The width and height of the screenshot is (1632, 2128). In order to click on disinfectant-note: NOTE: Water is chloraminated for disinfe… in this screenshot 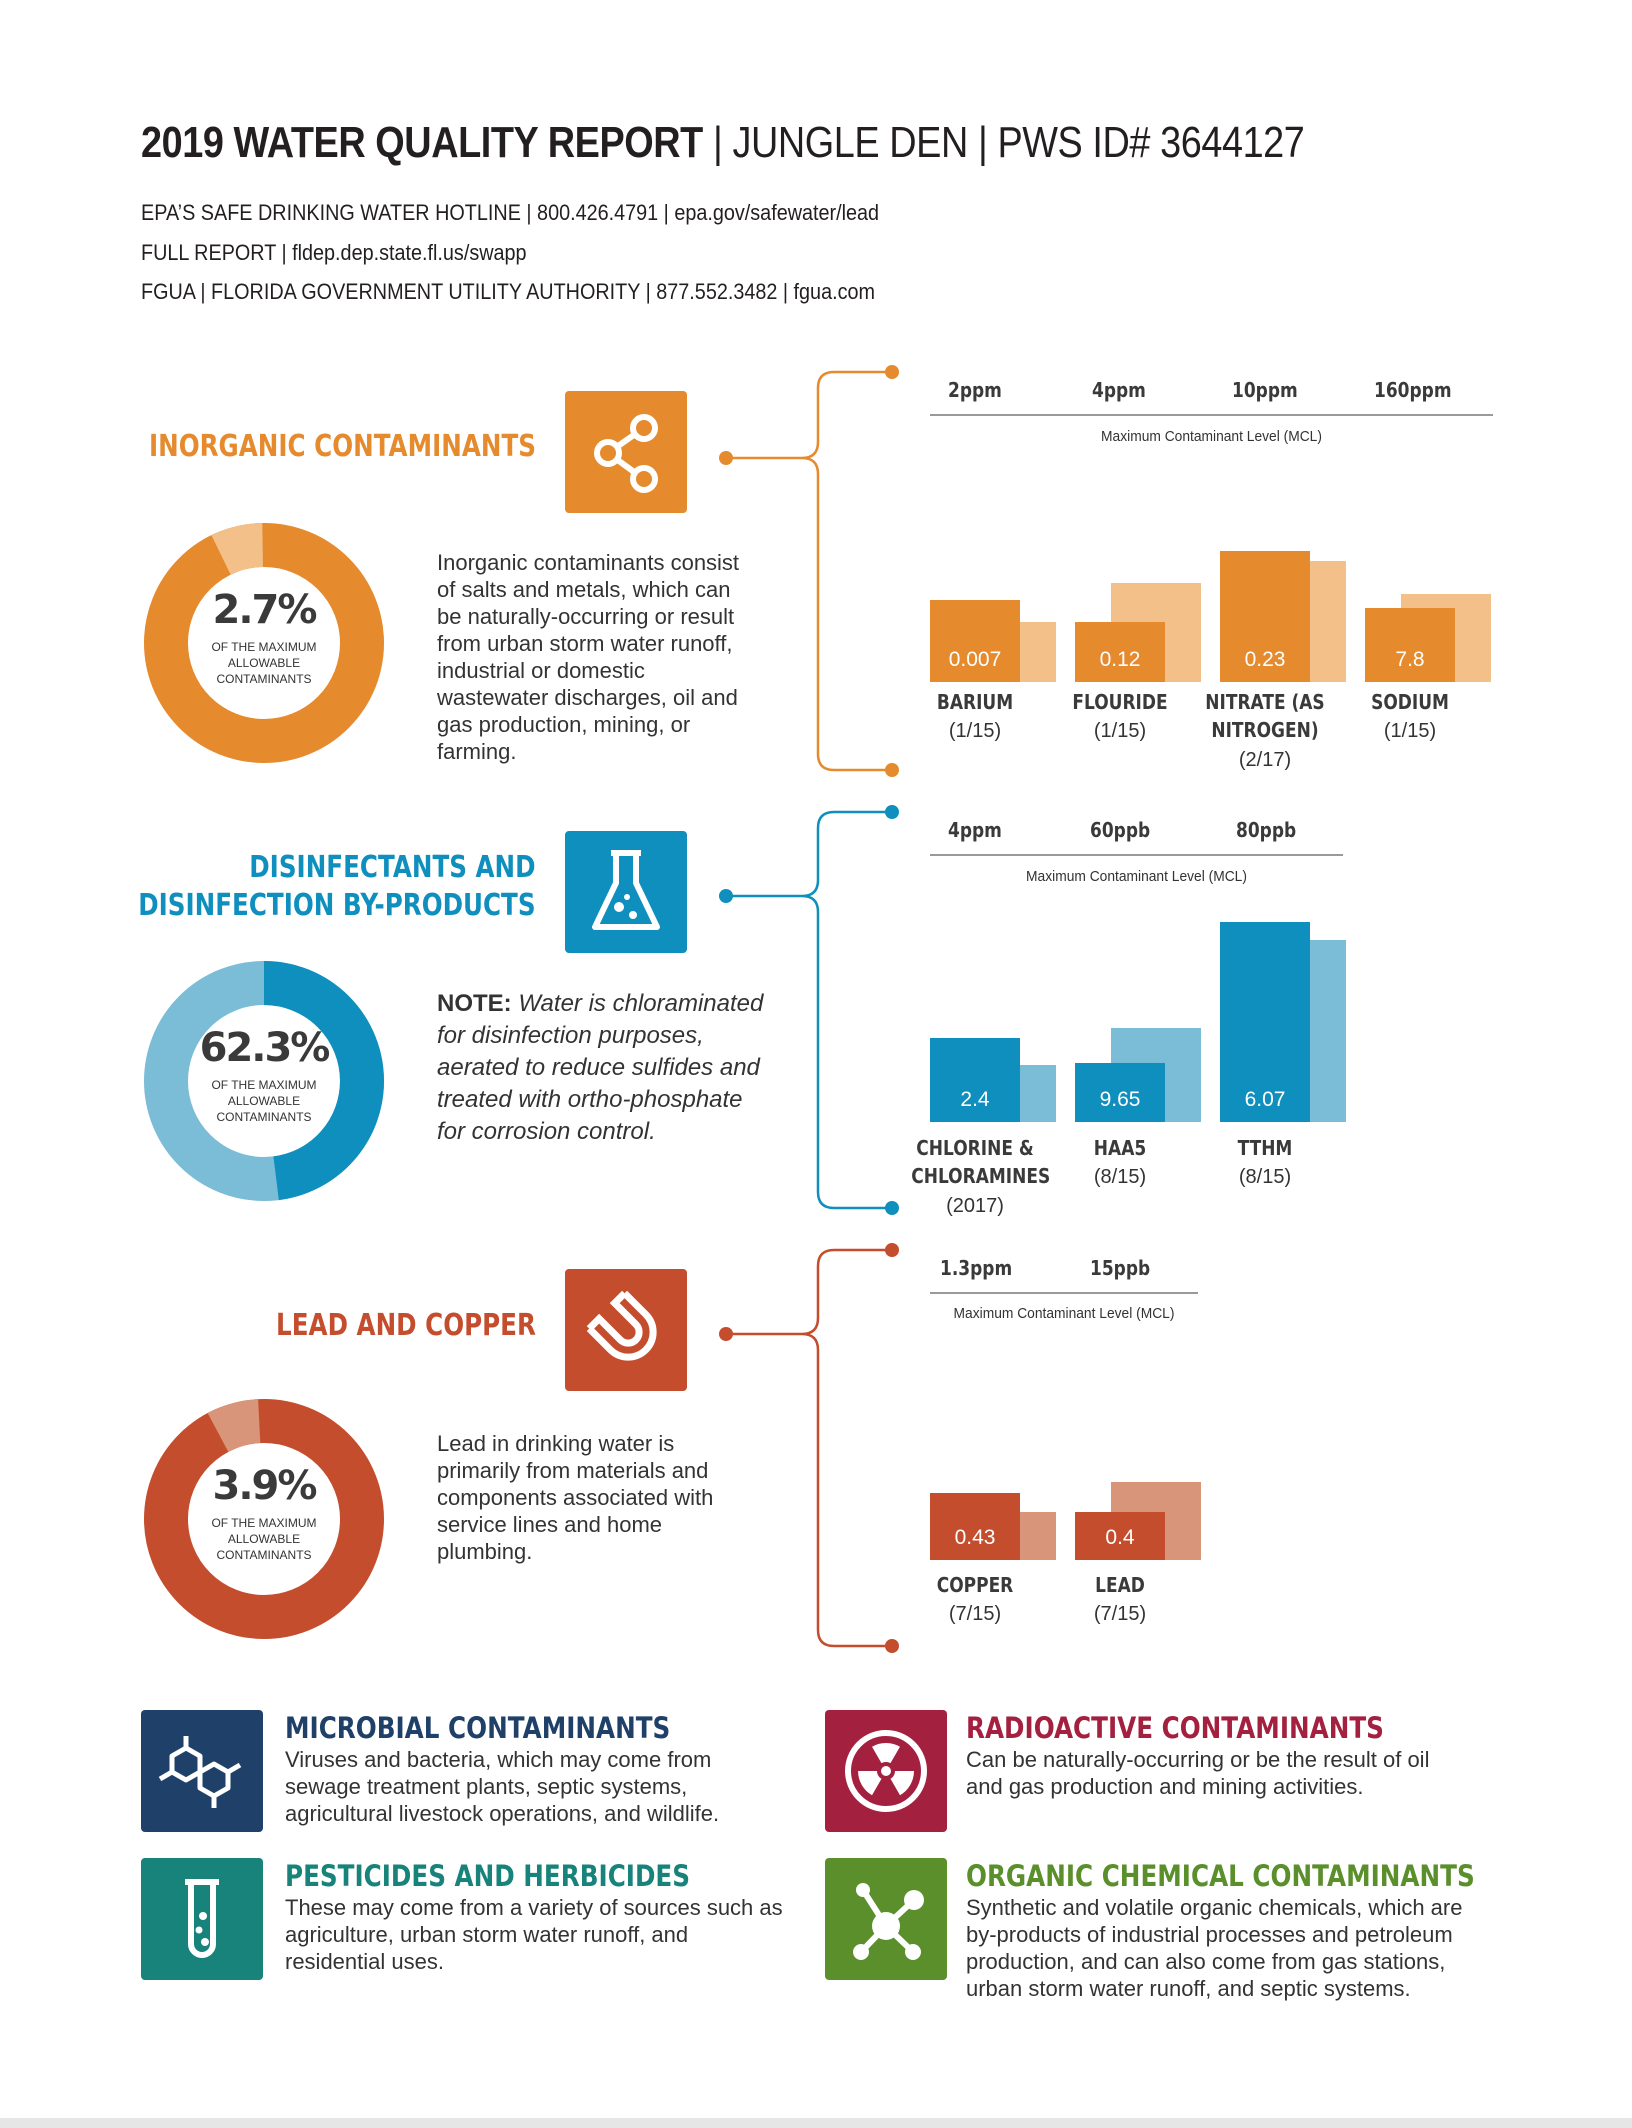, I will do `click(607, 1068)`.